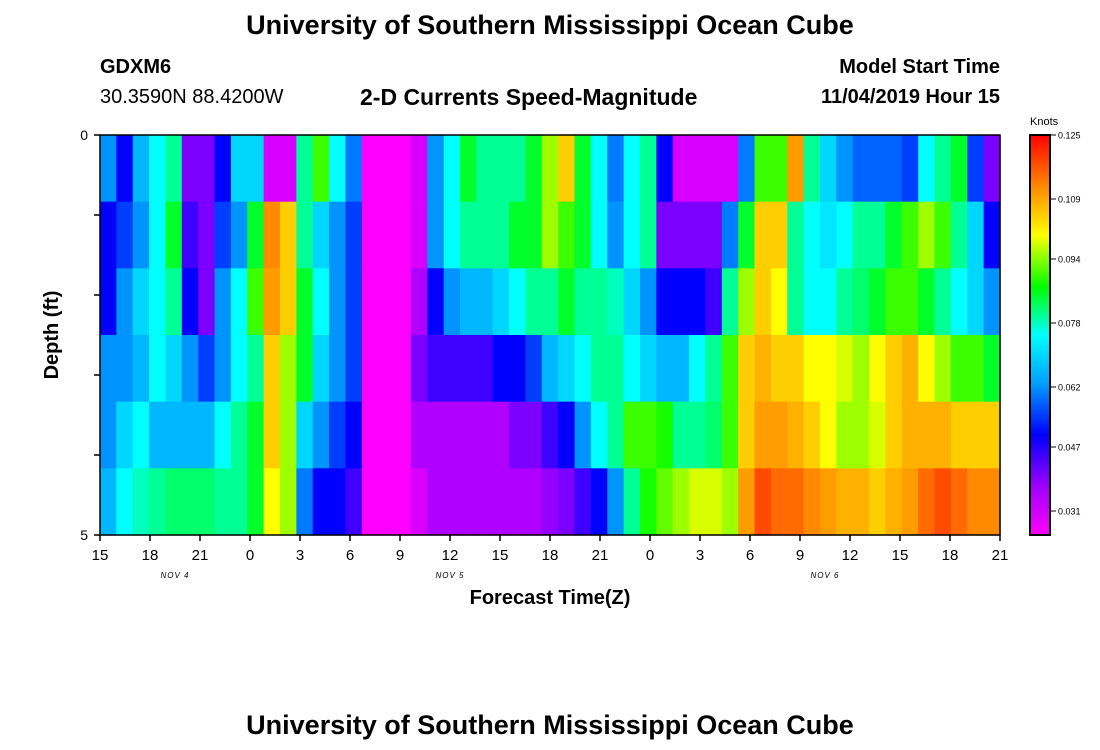  Describe the element at coordinates (84, 135) in the screenshot. I see `y-tick-label: 0` at that location.